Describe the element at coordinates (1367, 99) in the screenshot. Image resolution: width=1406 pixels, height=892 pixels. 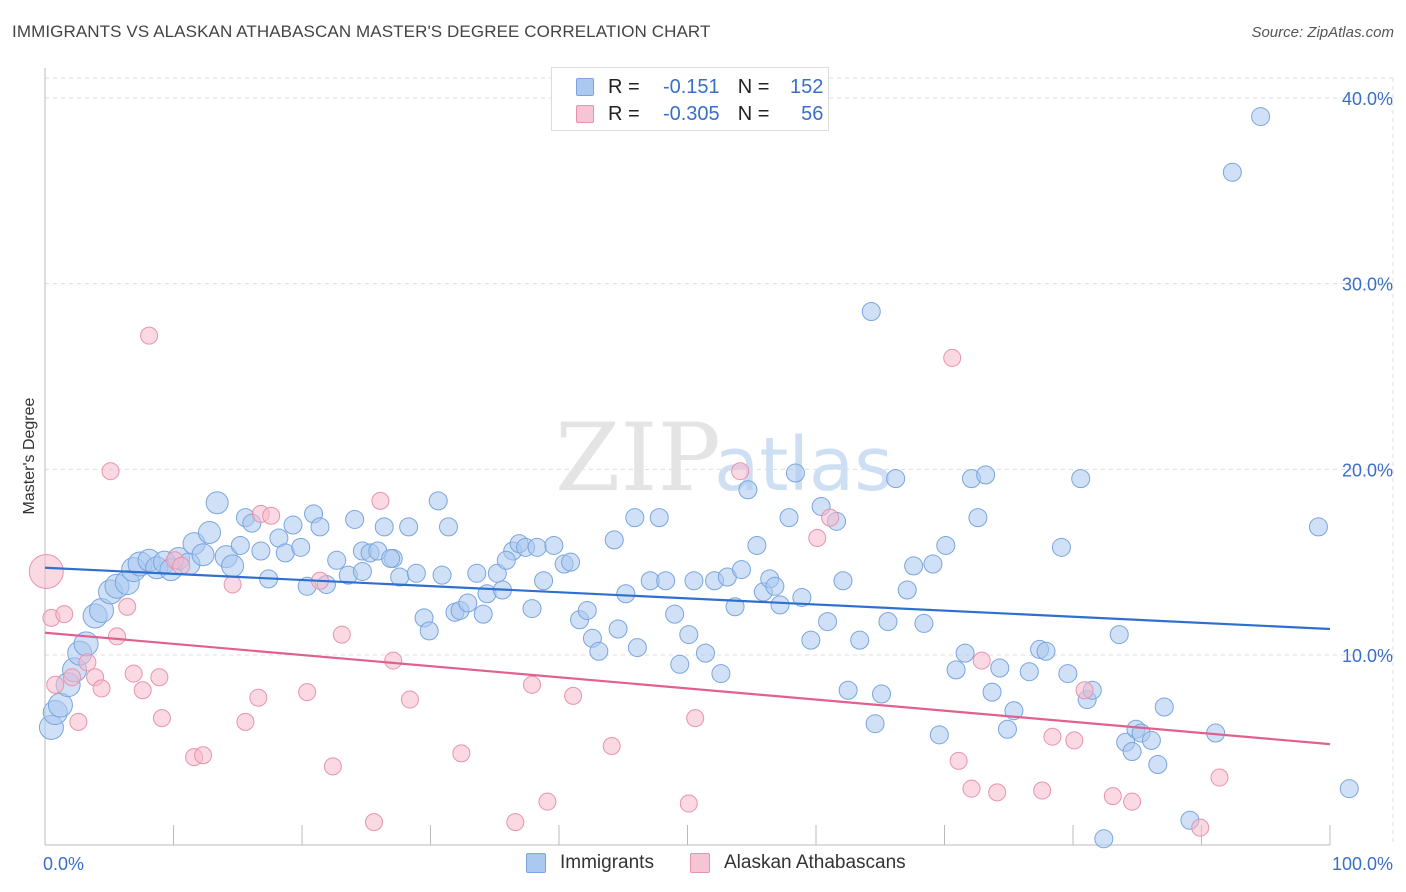
I see `y-tick-label: 40.0%` at that location.